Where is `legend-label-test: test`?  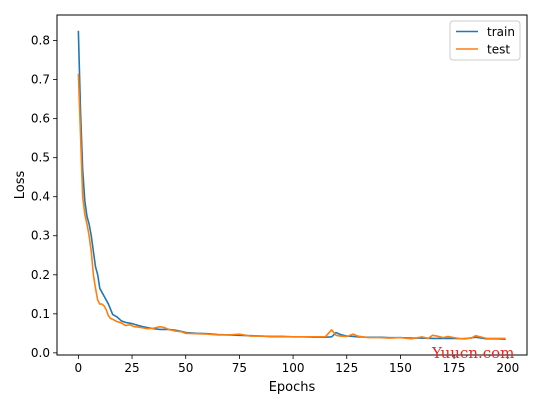 legend-label-test: test is located at coordinates (498, 50).